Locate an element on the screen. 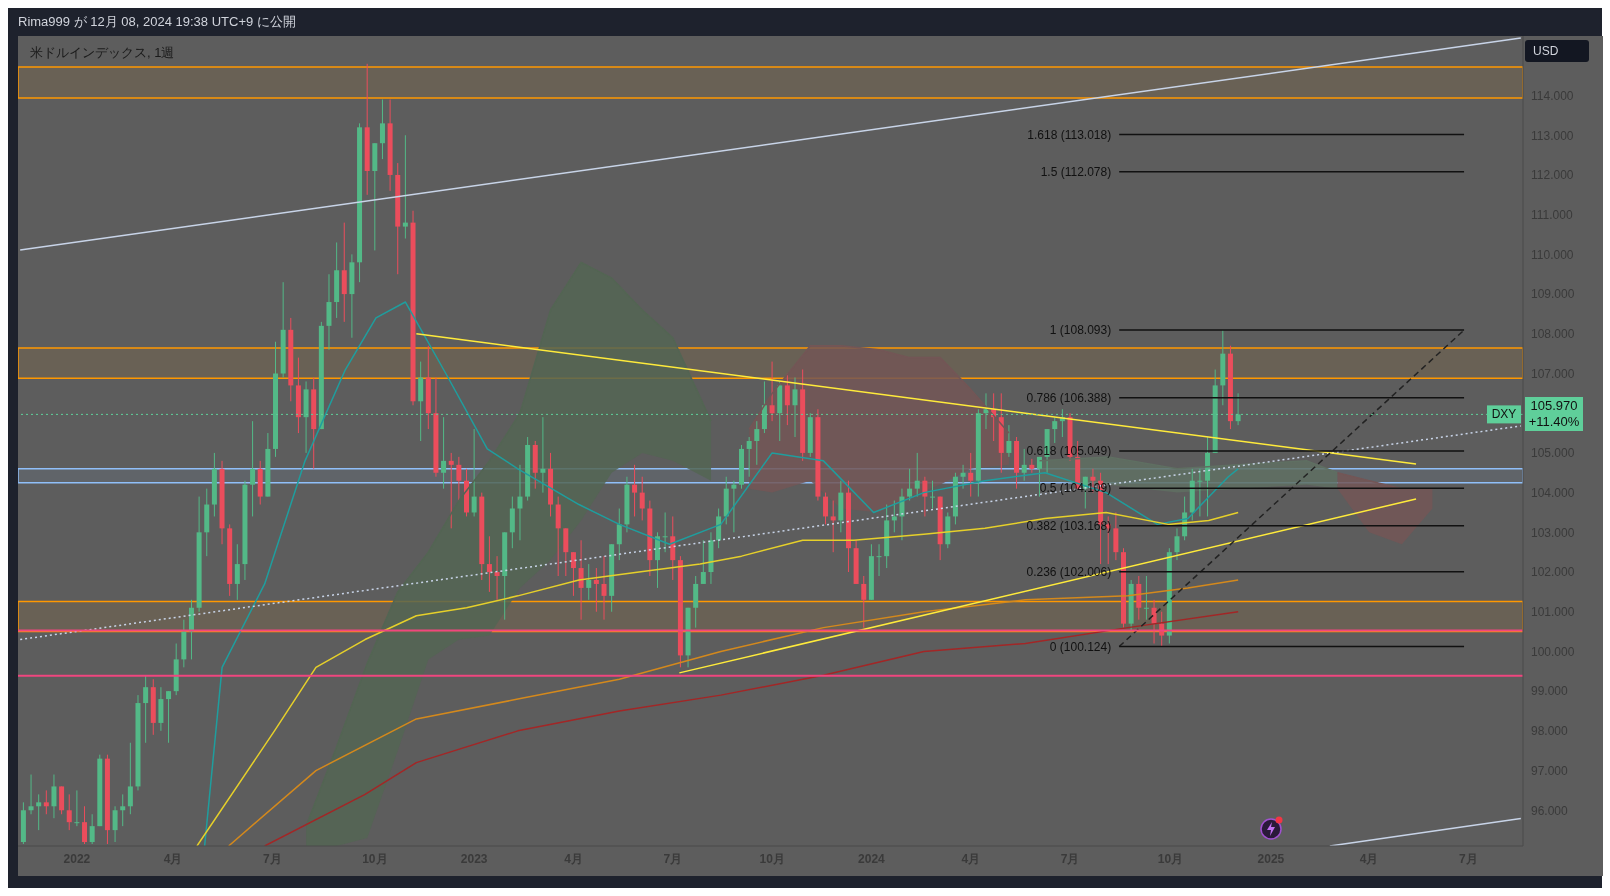  text: +11.40% is located at coordinates (1554, 422).